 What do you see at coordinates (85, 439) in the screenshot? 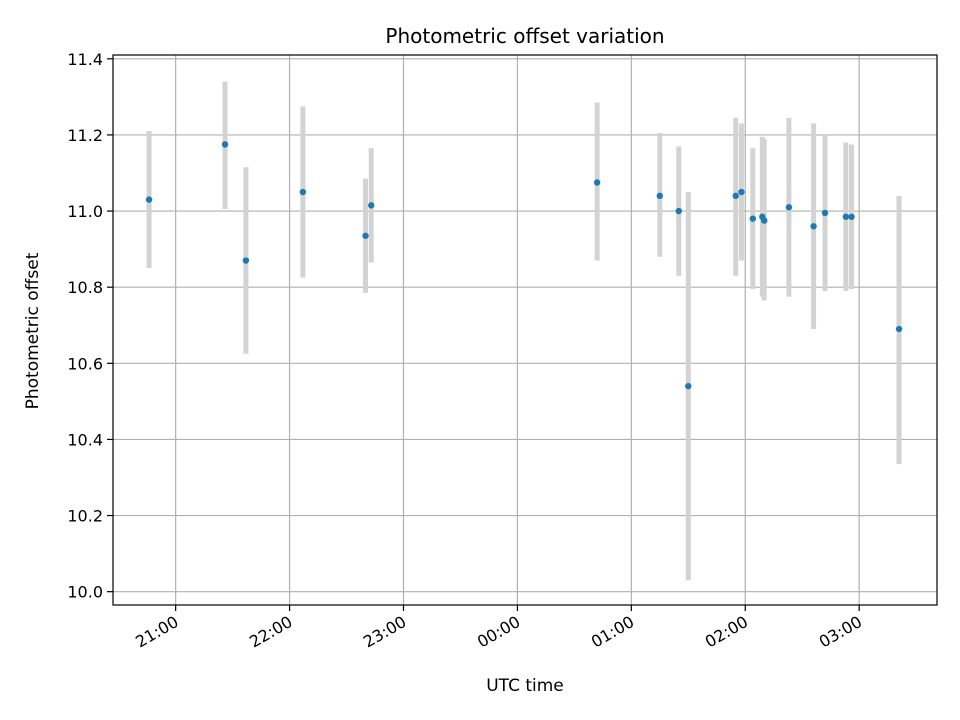
I see `y-tick-label: 10.4` at bounding box center [85, 439].